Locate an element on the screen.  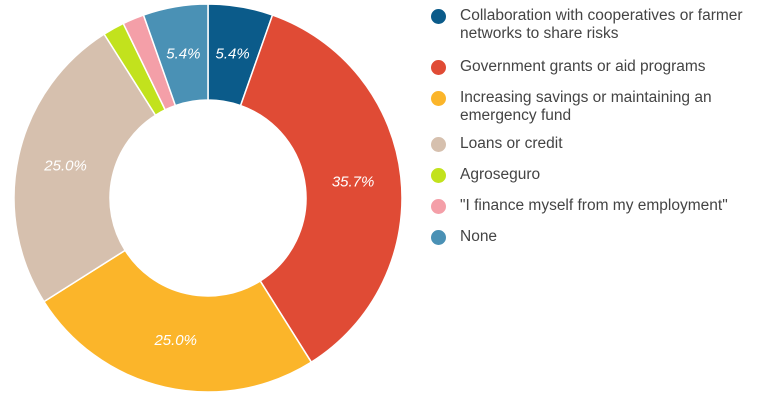
slice-increasing-savings-or-maintaining-an-emergency-fund is located at coordinates (177, 321).